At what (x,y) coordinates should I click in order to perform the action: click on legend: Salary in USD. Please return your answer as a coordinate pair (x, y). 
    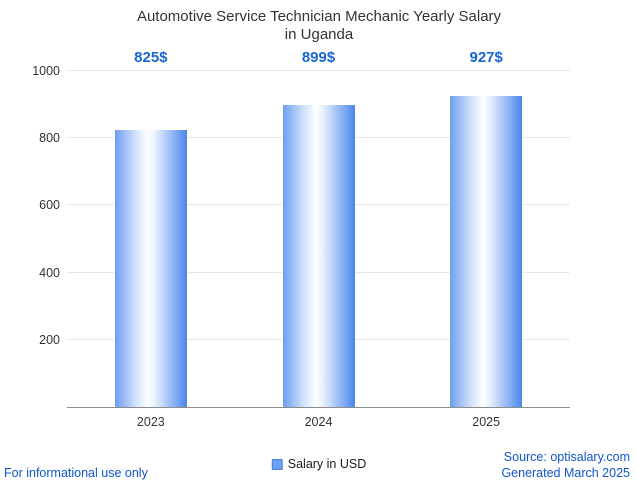
    Looking at the image, I should click on (319, 464).